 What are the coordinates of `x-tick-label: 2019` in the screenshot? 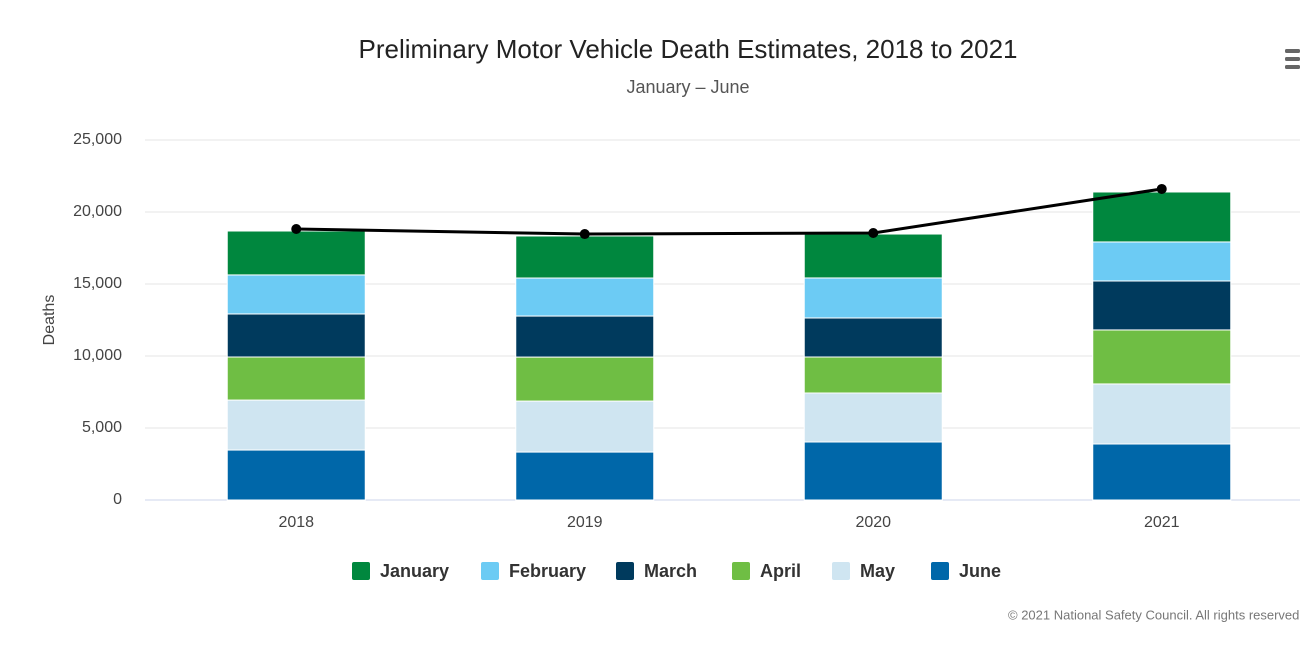 It's located at (585, 522).